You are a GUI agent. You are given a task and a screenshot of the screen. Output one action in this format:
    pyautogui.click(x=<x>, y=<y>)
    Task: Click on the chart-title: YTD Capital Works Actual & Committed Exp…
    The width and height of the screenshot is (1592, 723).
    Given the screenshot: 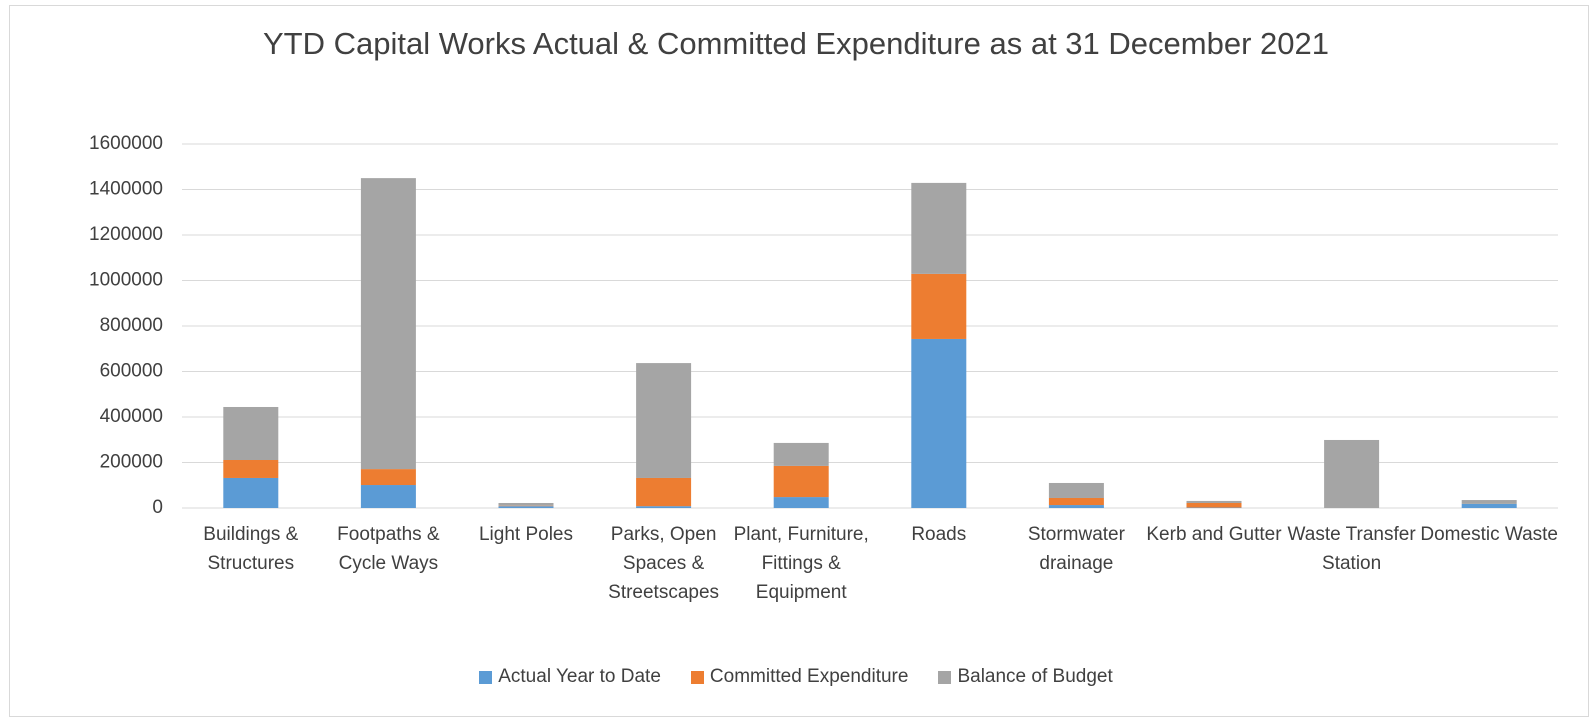 What is the action you would take?
    pyautogui.click(x=796, y=43)
    